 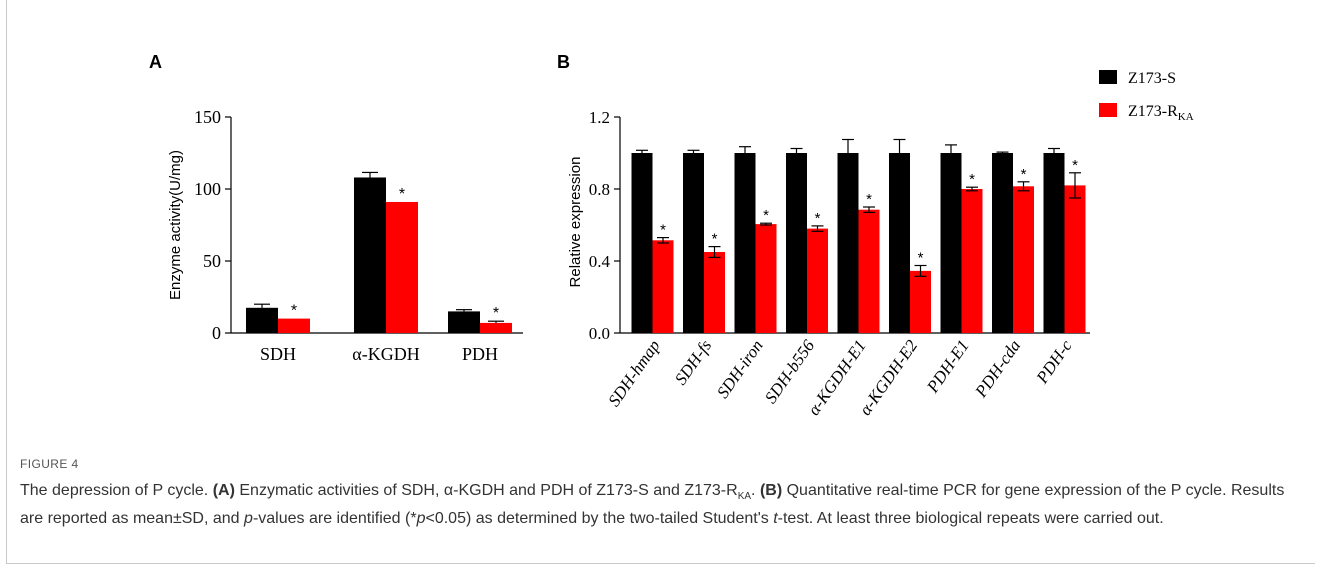 What do you see at coordinates (745, 243) in the screenshot?
I see `panel-b-bar-sdh-iron-z173-s` at bounding box center [745, 243].